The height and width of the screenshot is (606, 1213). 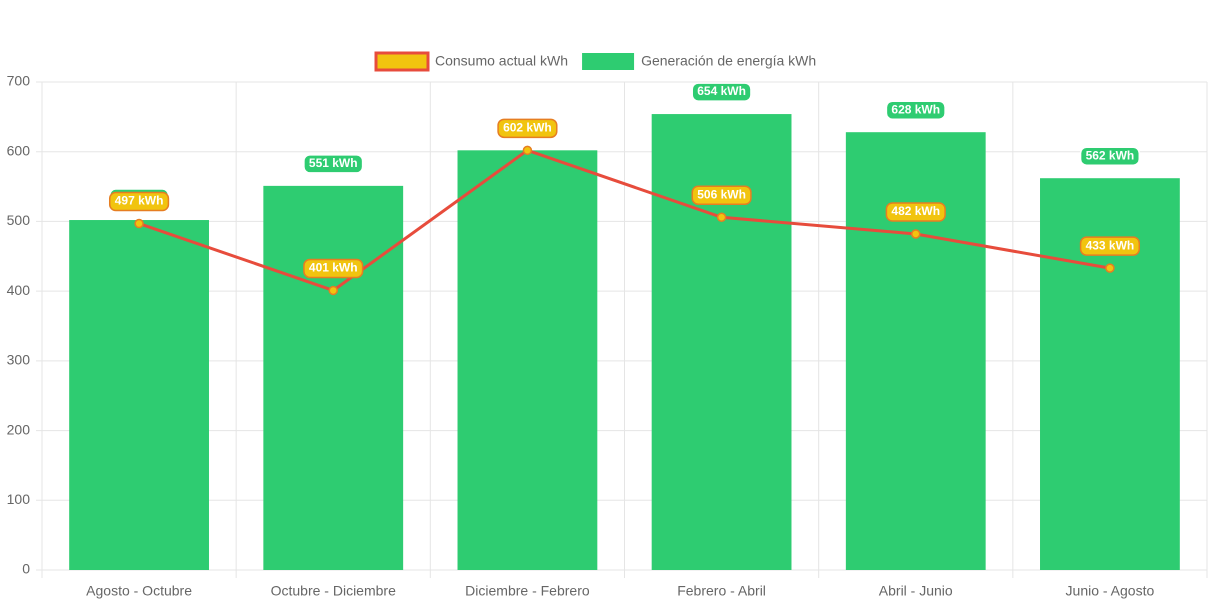 What do you see at coordinates (527, 591) in the screenshot?
I see `x-tick-label: Diciembre - Febrero` at bounding box center [527, 591].